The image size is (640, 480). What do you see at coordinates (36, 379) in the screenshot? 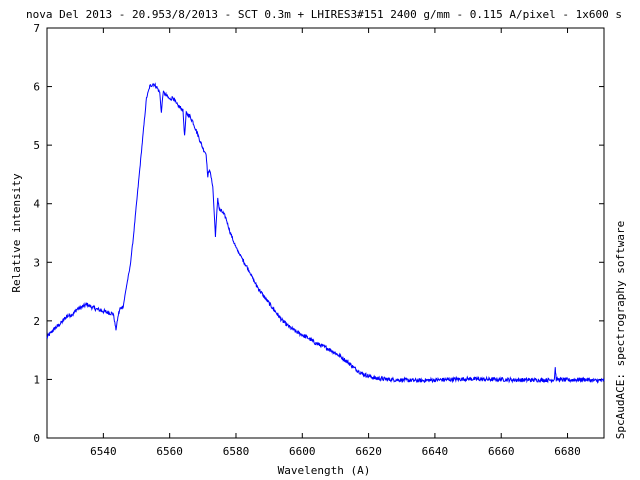
I see `y-tick-label: 1` at bounding box center [36, 379].